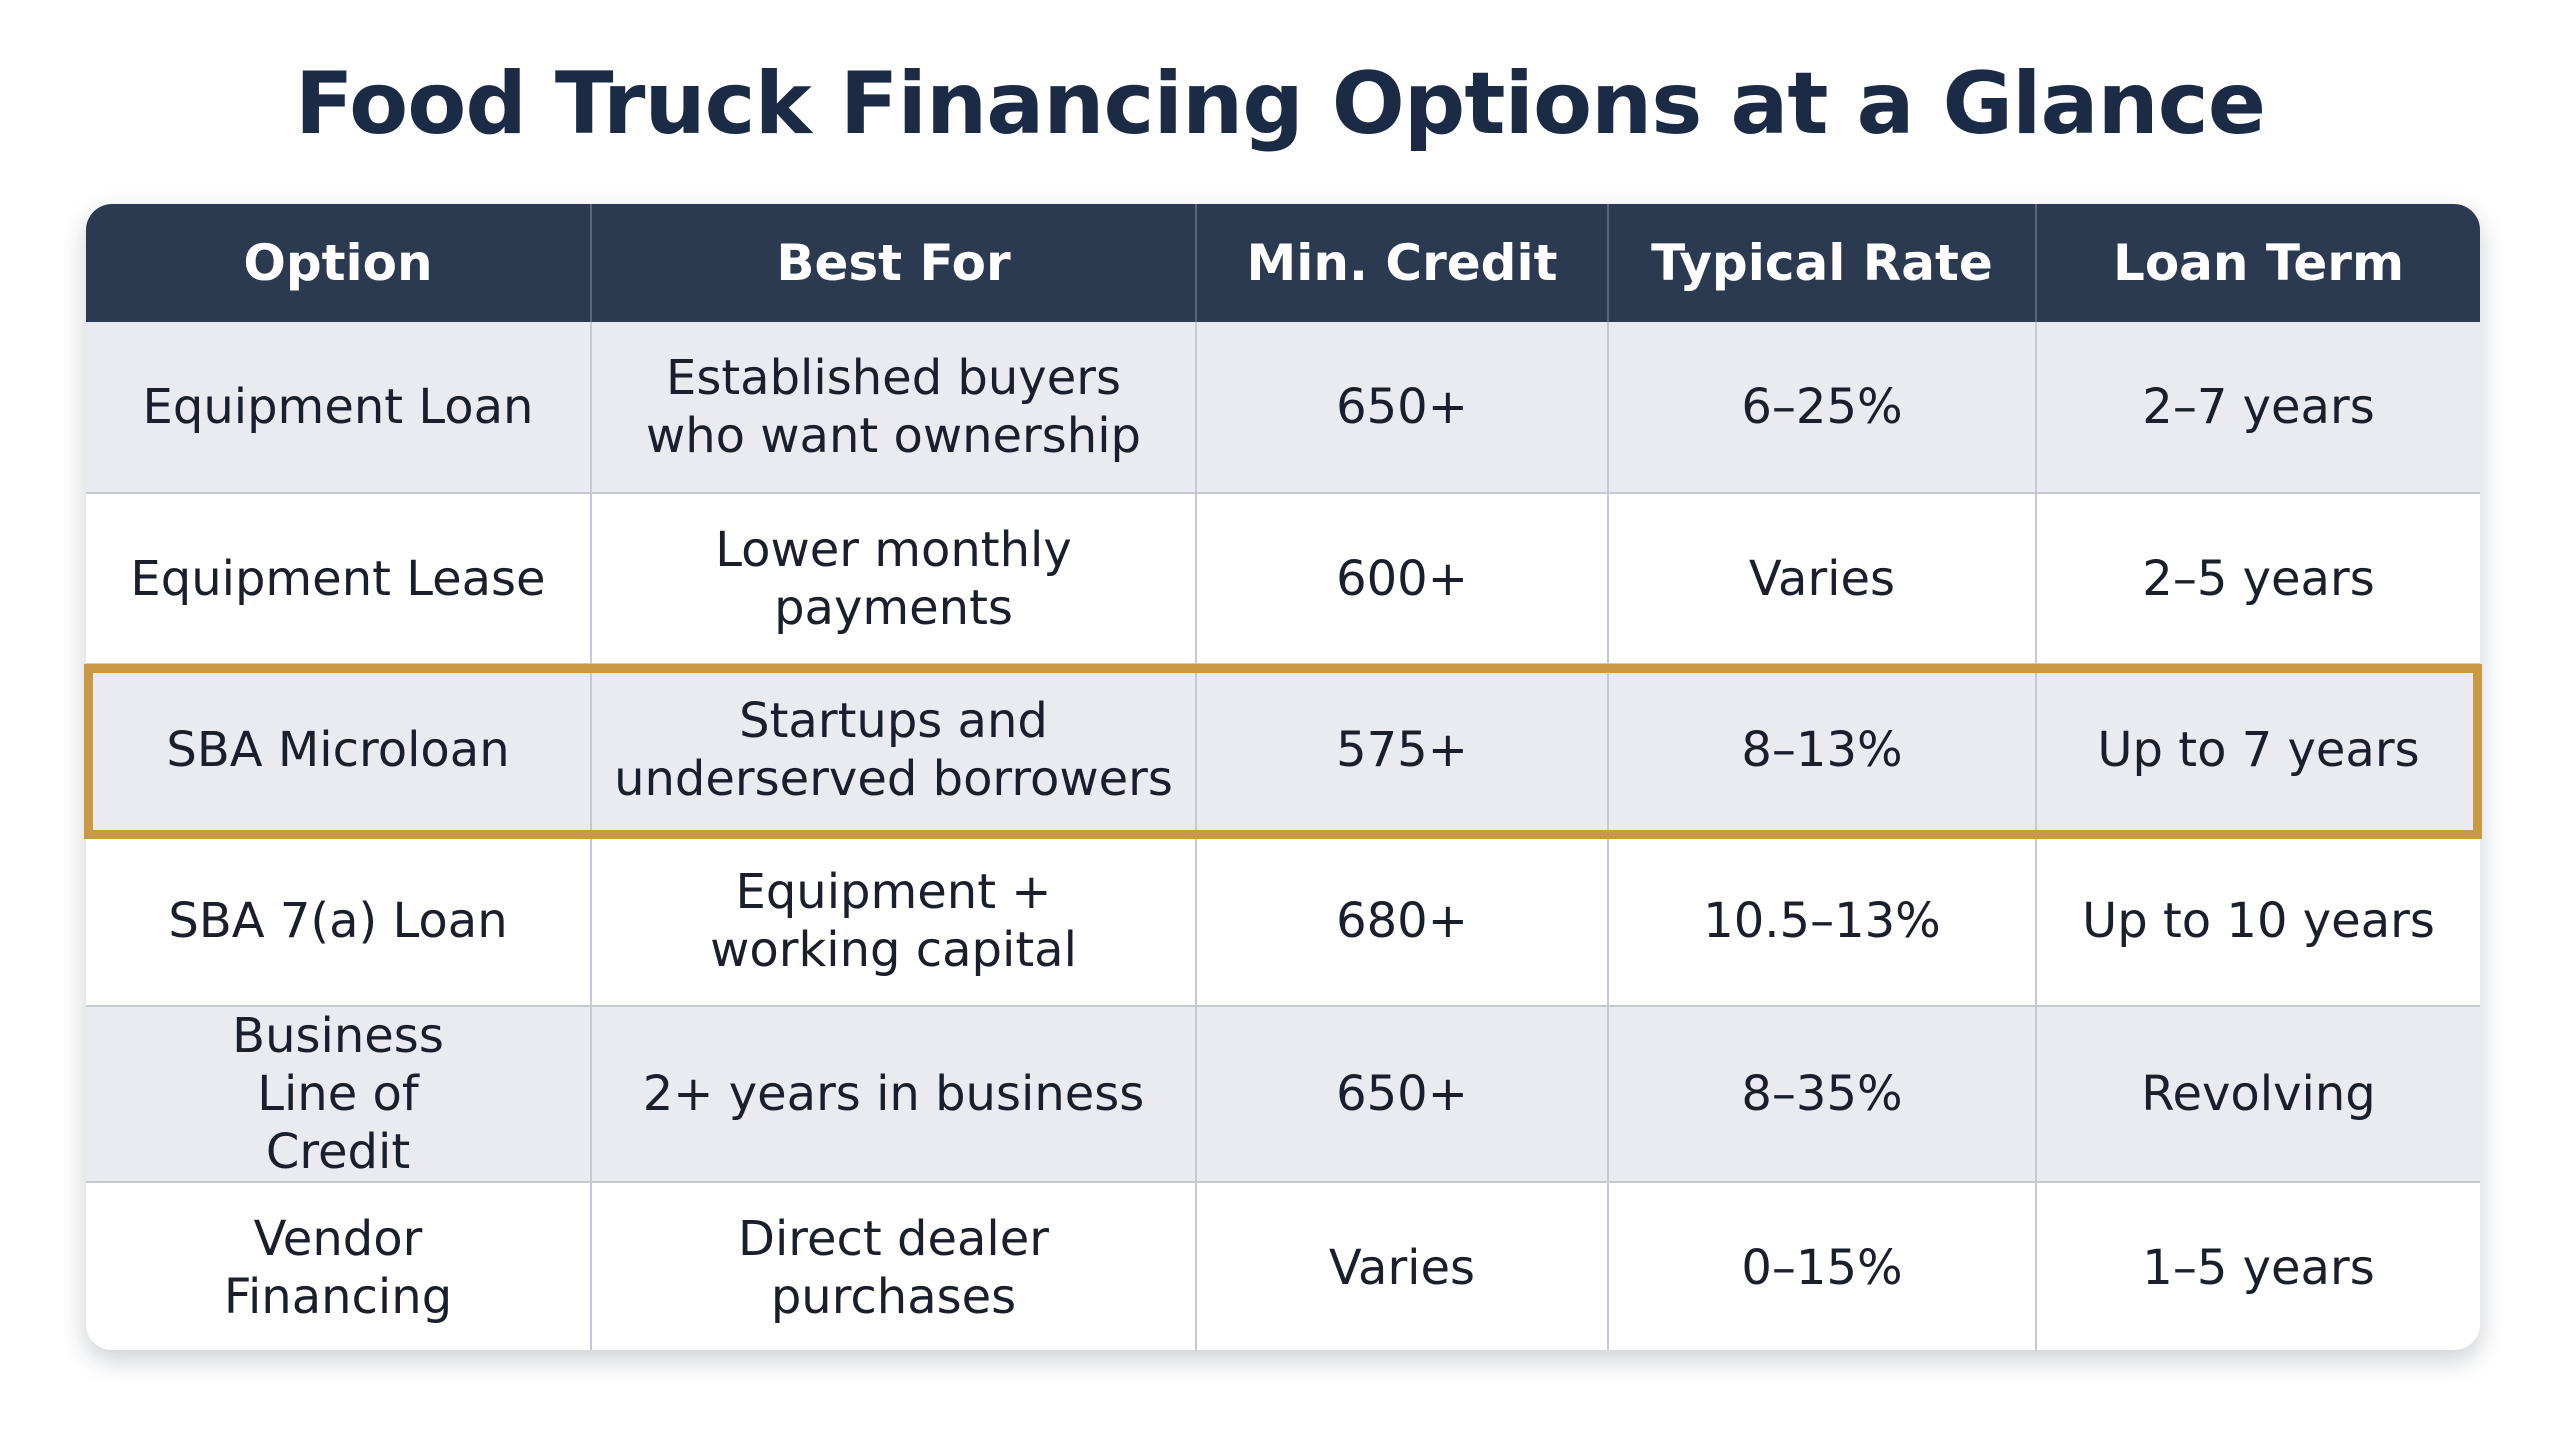  I want to click on cell-loan-term: Up to 10 years, so click(2257, 920).